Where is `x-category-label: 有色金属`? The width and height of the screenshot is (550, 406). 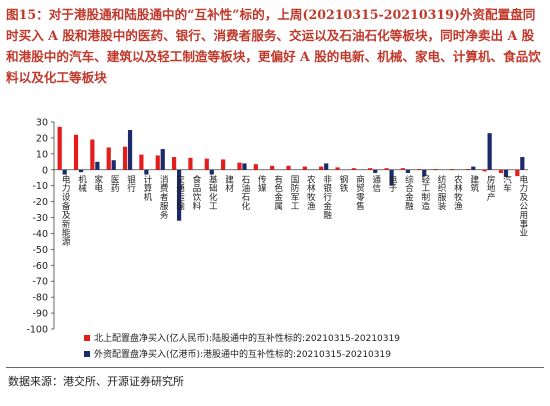
x-category-label: 有色金属 is located at coordinates (278, 192).